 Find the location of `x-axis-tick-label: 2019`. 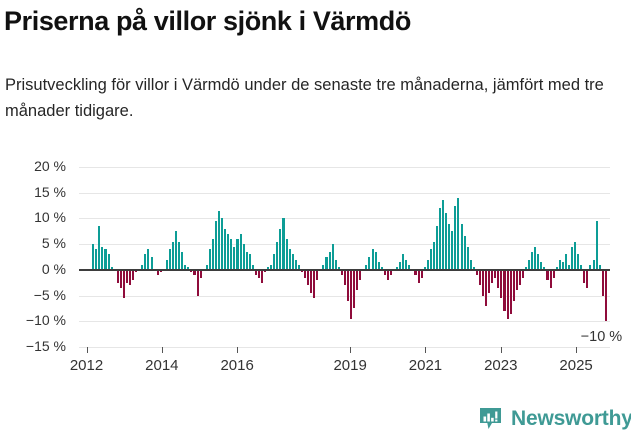

x-axis-tick-label: 2019 is located at coordinates (350, 365).